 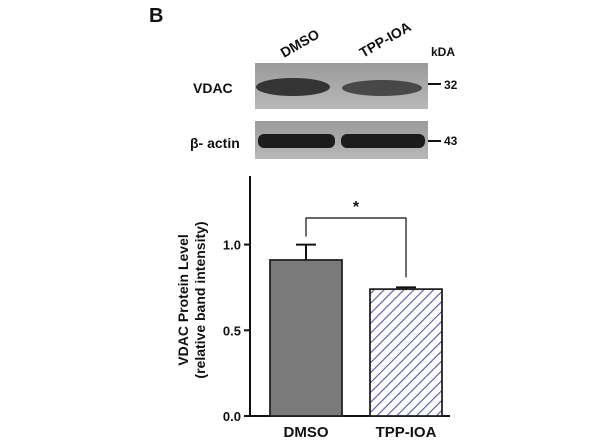 What do you see at coordinates (183, 299) in the screenshot?
I see `y-axis-label-line1: VDAC Protein Level` at bounding box center [183, 299].